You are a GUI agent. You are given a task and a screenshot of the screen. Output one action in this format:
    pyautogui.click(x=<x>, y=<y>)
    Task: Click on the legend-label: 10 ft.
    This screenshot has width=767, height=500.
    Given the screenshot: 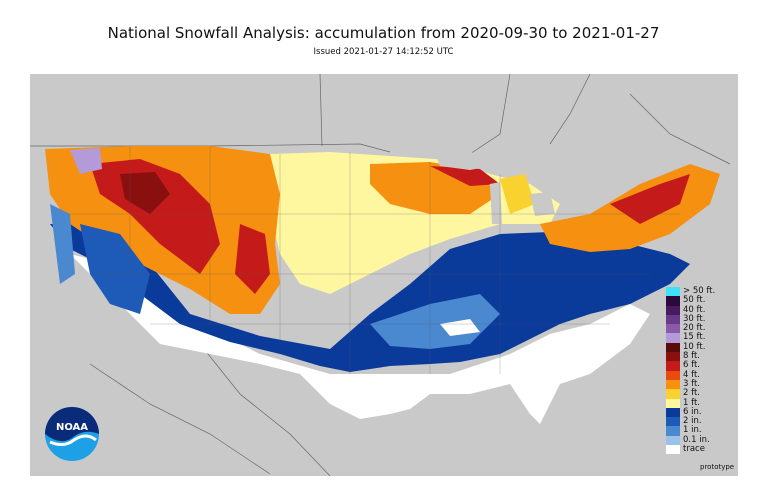 What is the action you would take?
    pyautogui.click(x=694, y=346)
    